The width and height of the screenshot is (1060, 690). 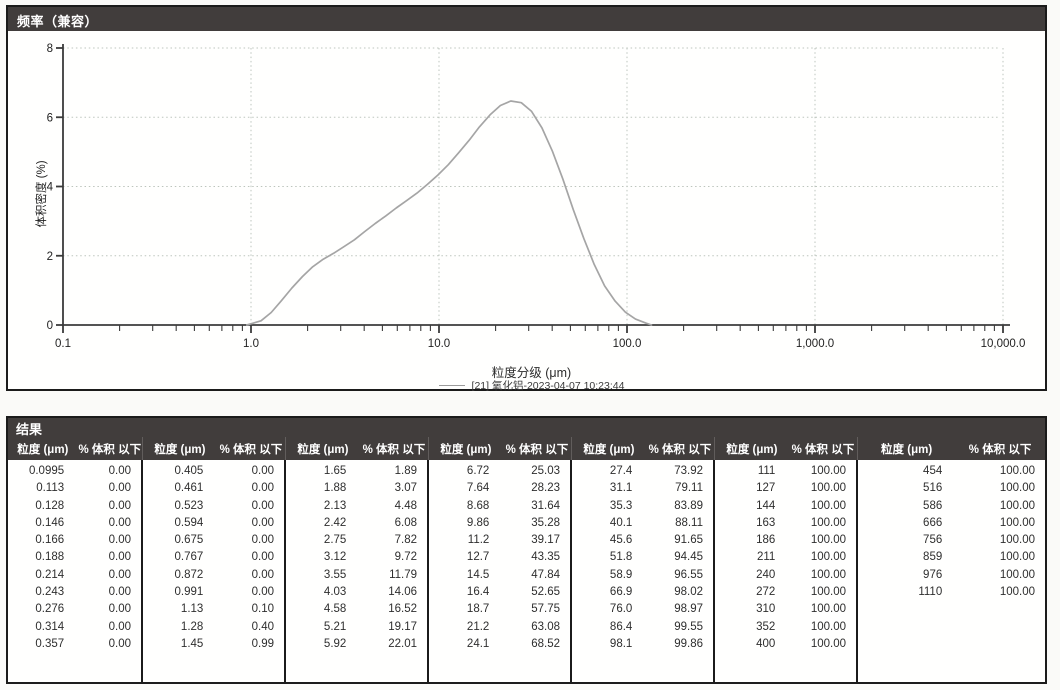 What do you see at coordinates (356, 609) in the screenshot?
I see `table-row: 4.58 16.52` at bounding box center [356, 609].